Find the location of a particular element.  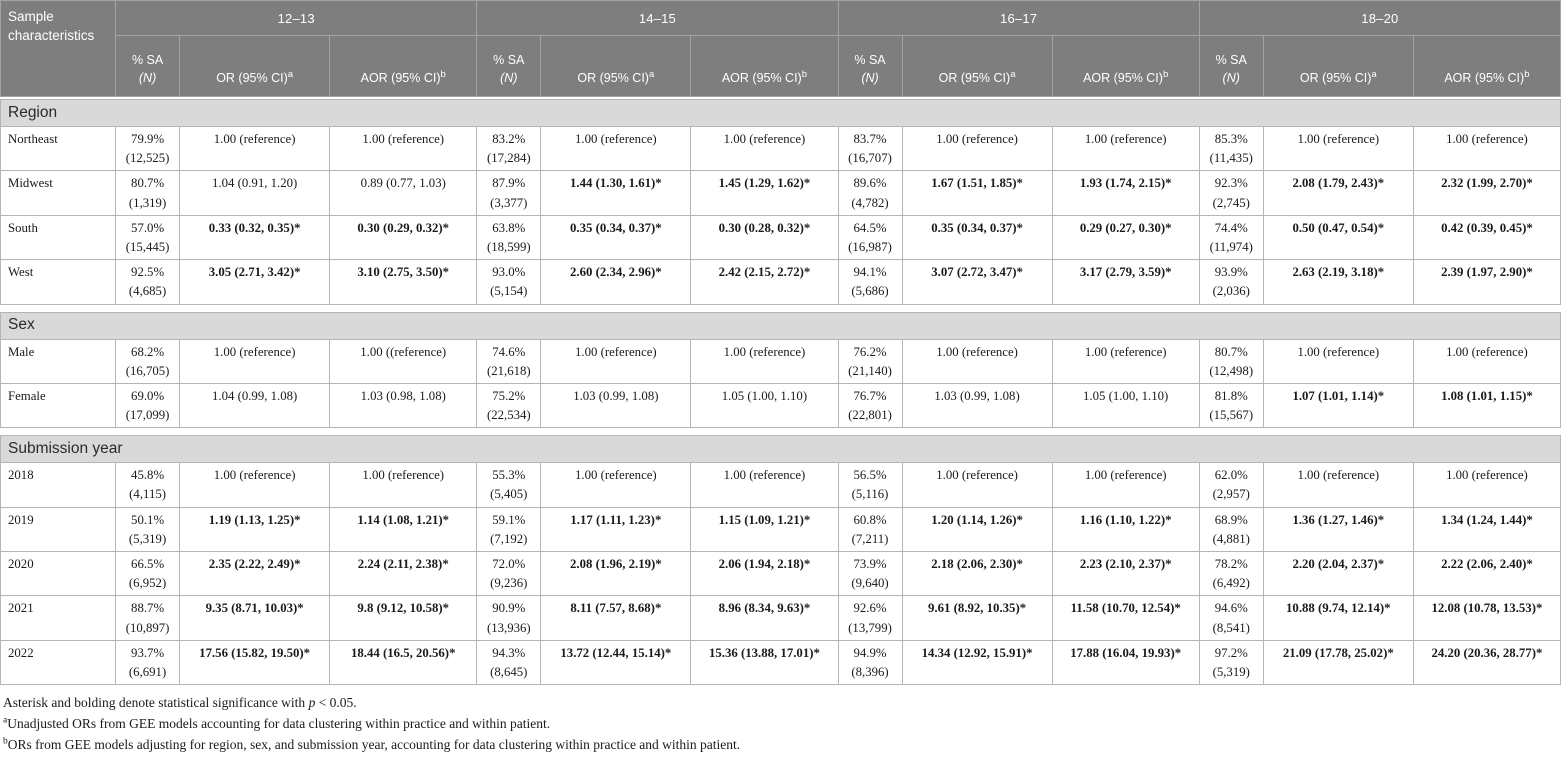

pct-sa-n-cell: 94.9% (8,396) is located at coordinates (870, 662).